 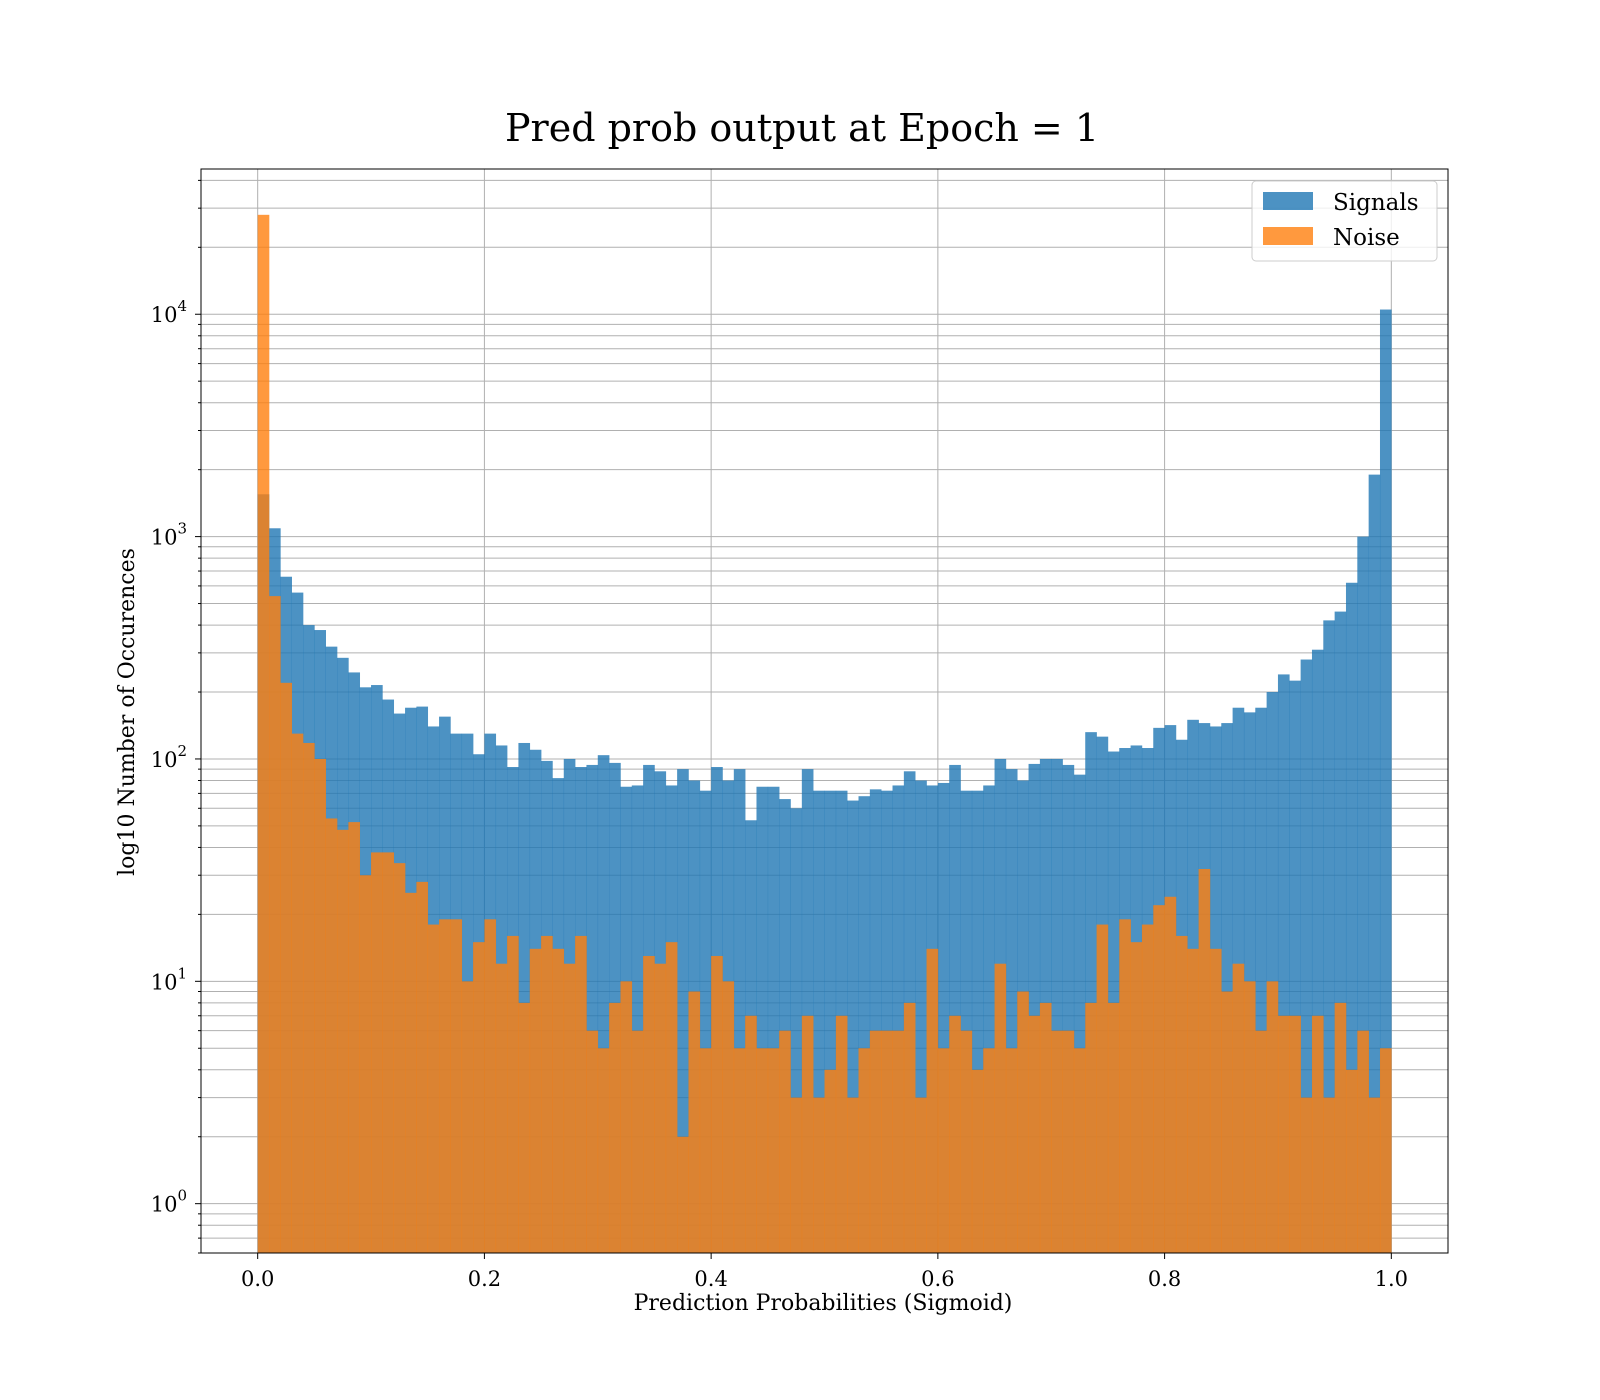 What do you see at coordinates (169, 1202) in the screenshot?
I see `y-tick-label: 10⁰` at bounding box center [169, 1202].